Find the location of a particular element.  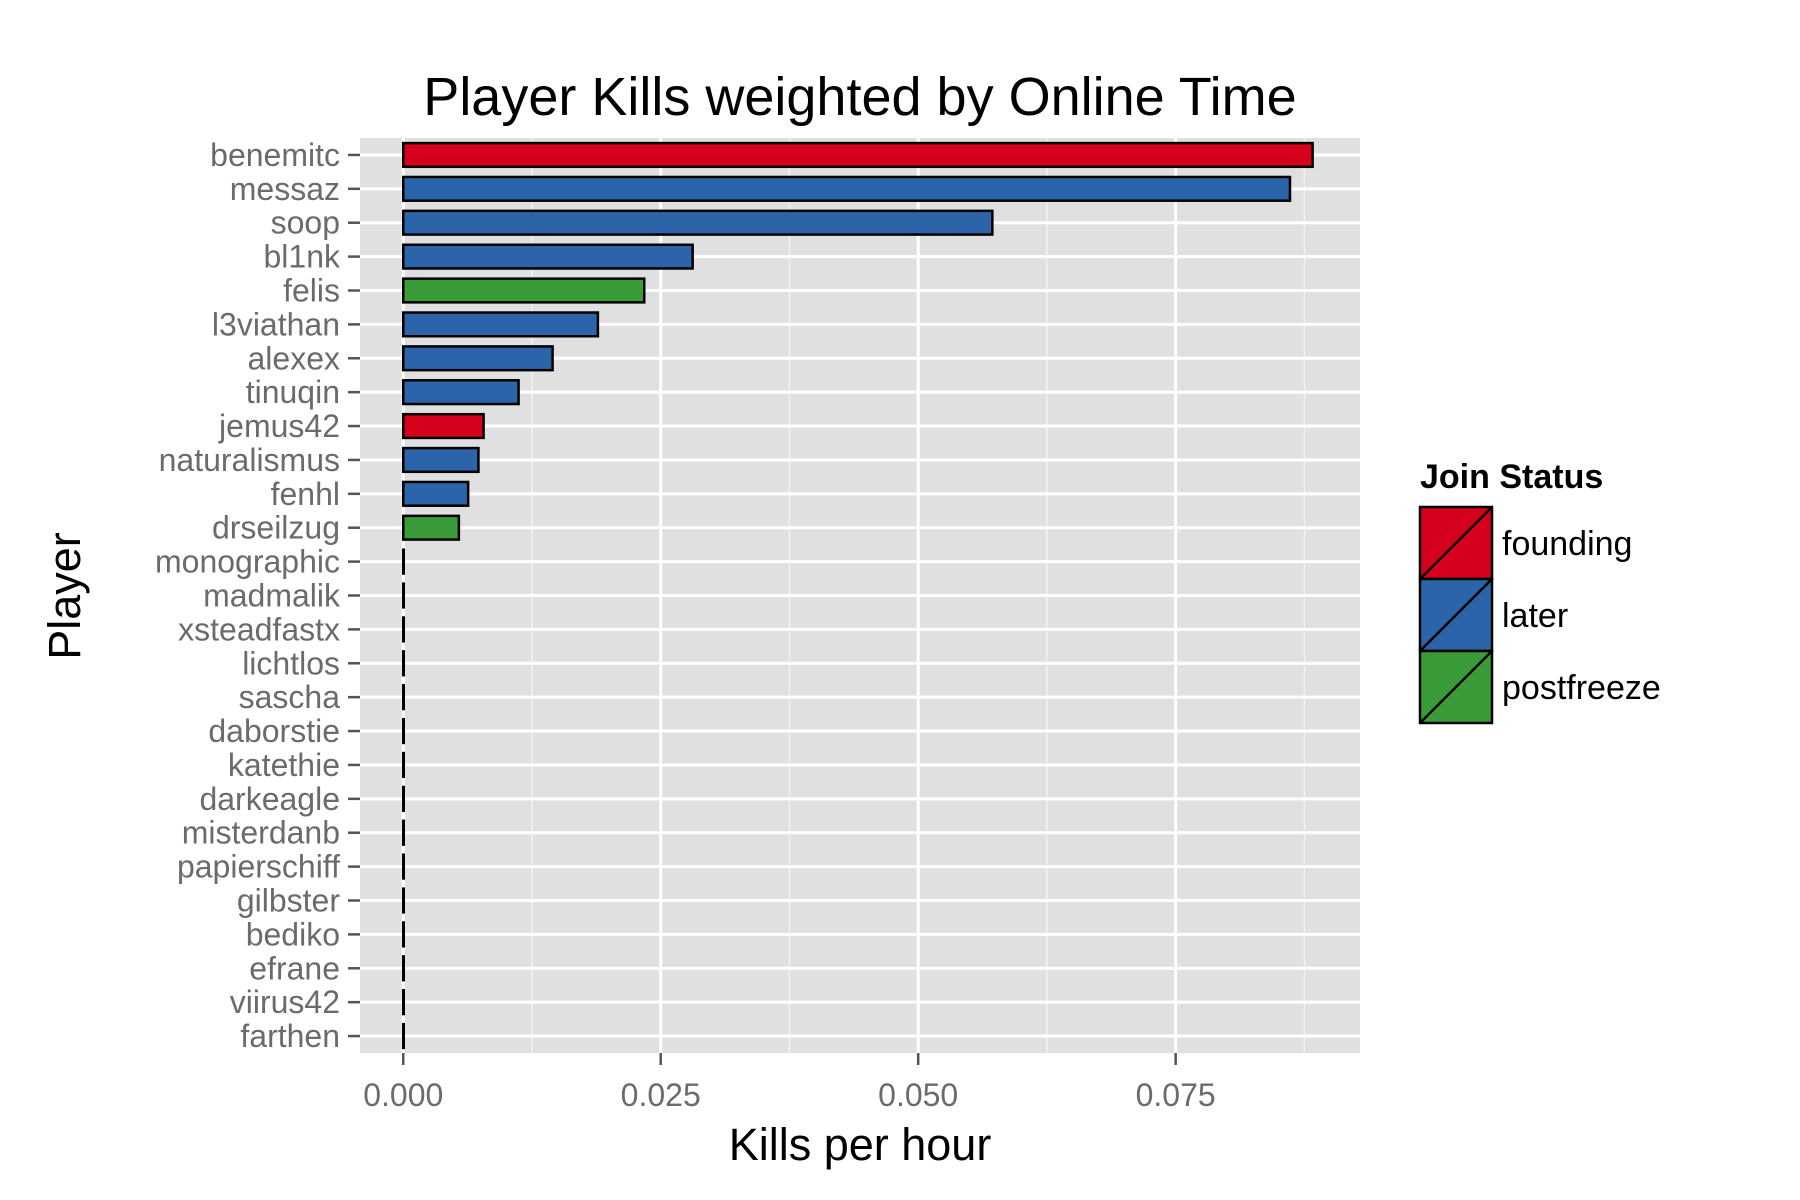

y-axis-title: Player is located at coordinates (64, 596).